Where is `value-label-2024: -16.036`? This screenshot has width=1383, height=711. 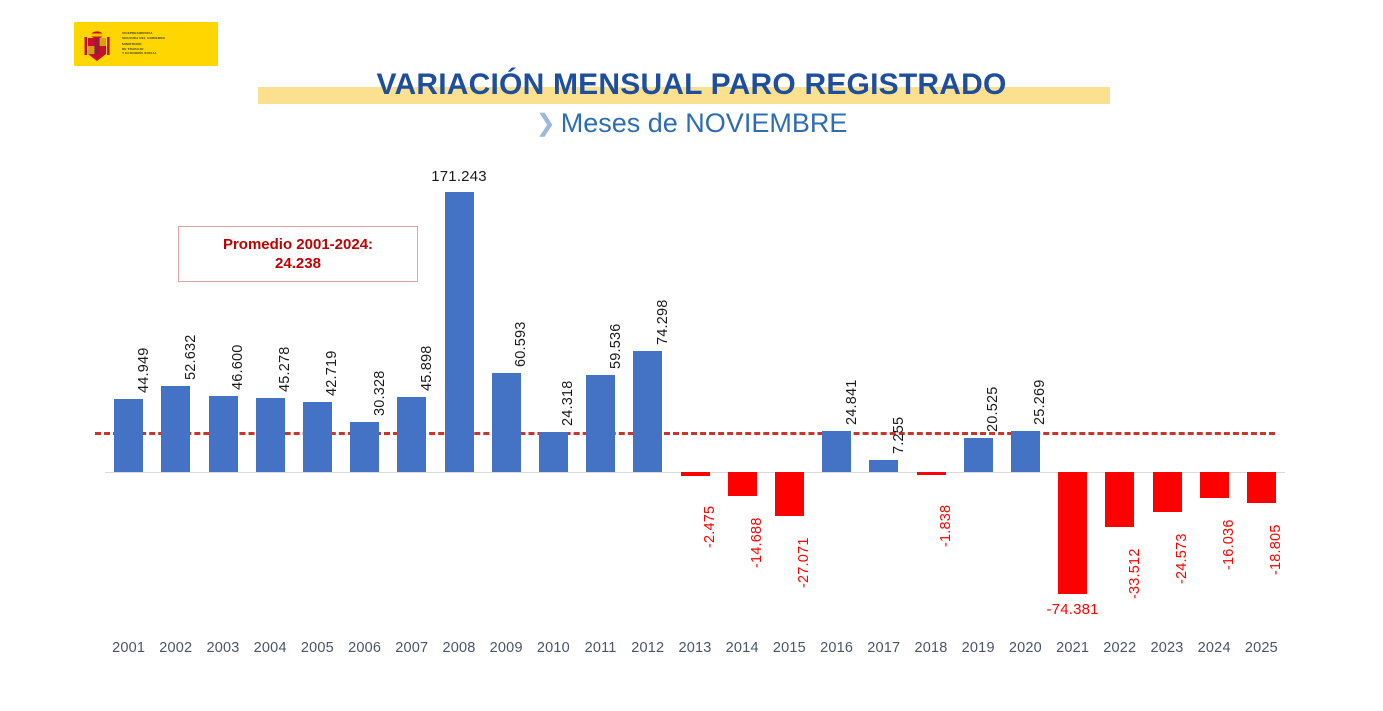
value-label-2024: -16.036 is located at coordinates (1229, 545).